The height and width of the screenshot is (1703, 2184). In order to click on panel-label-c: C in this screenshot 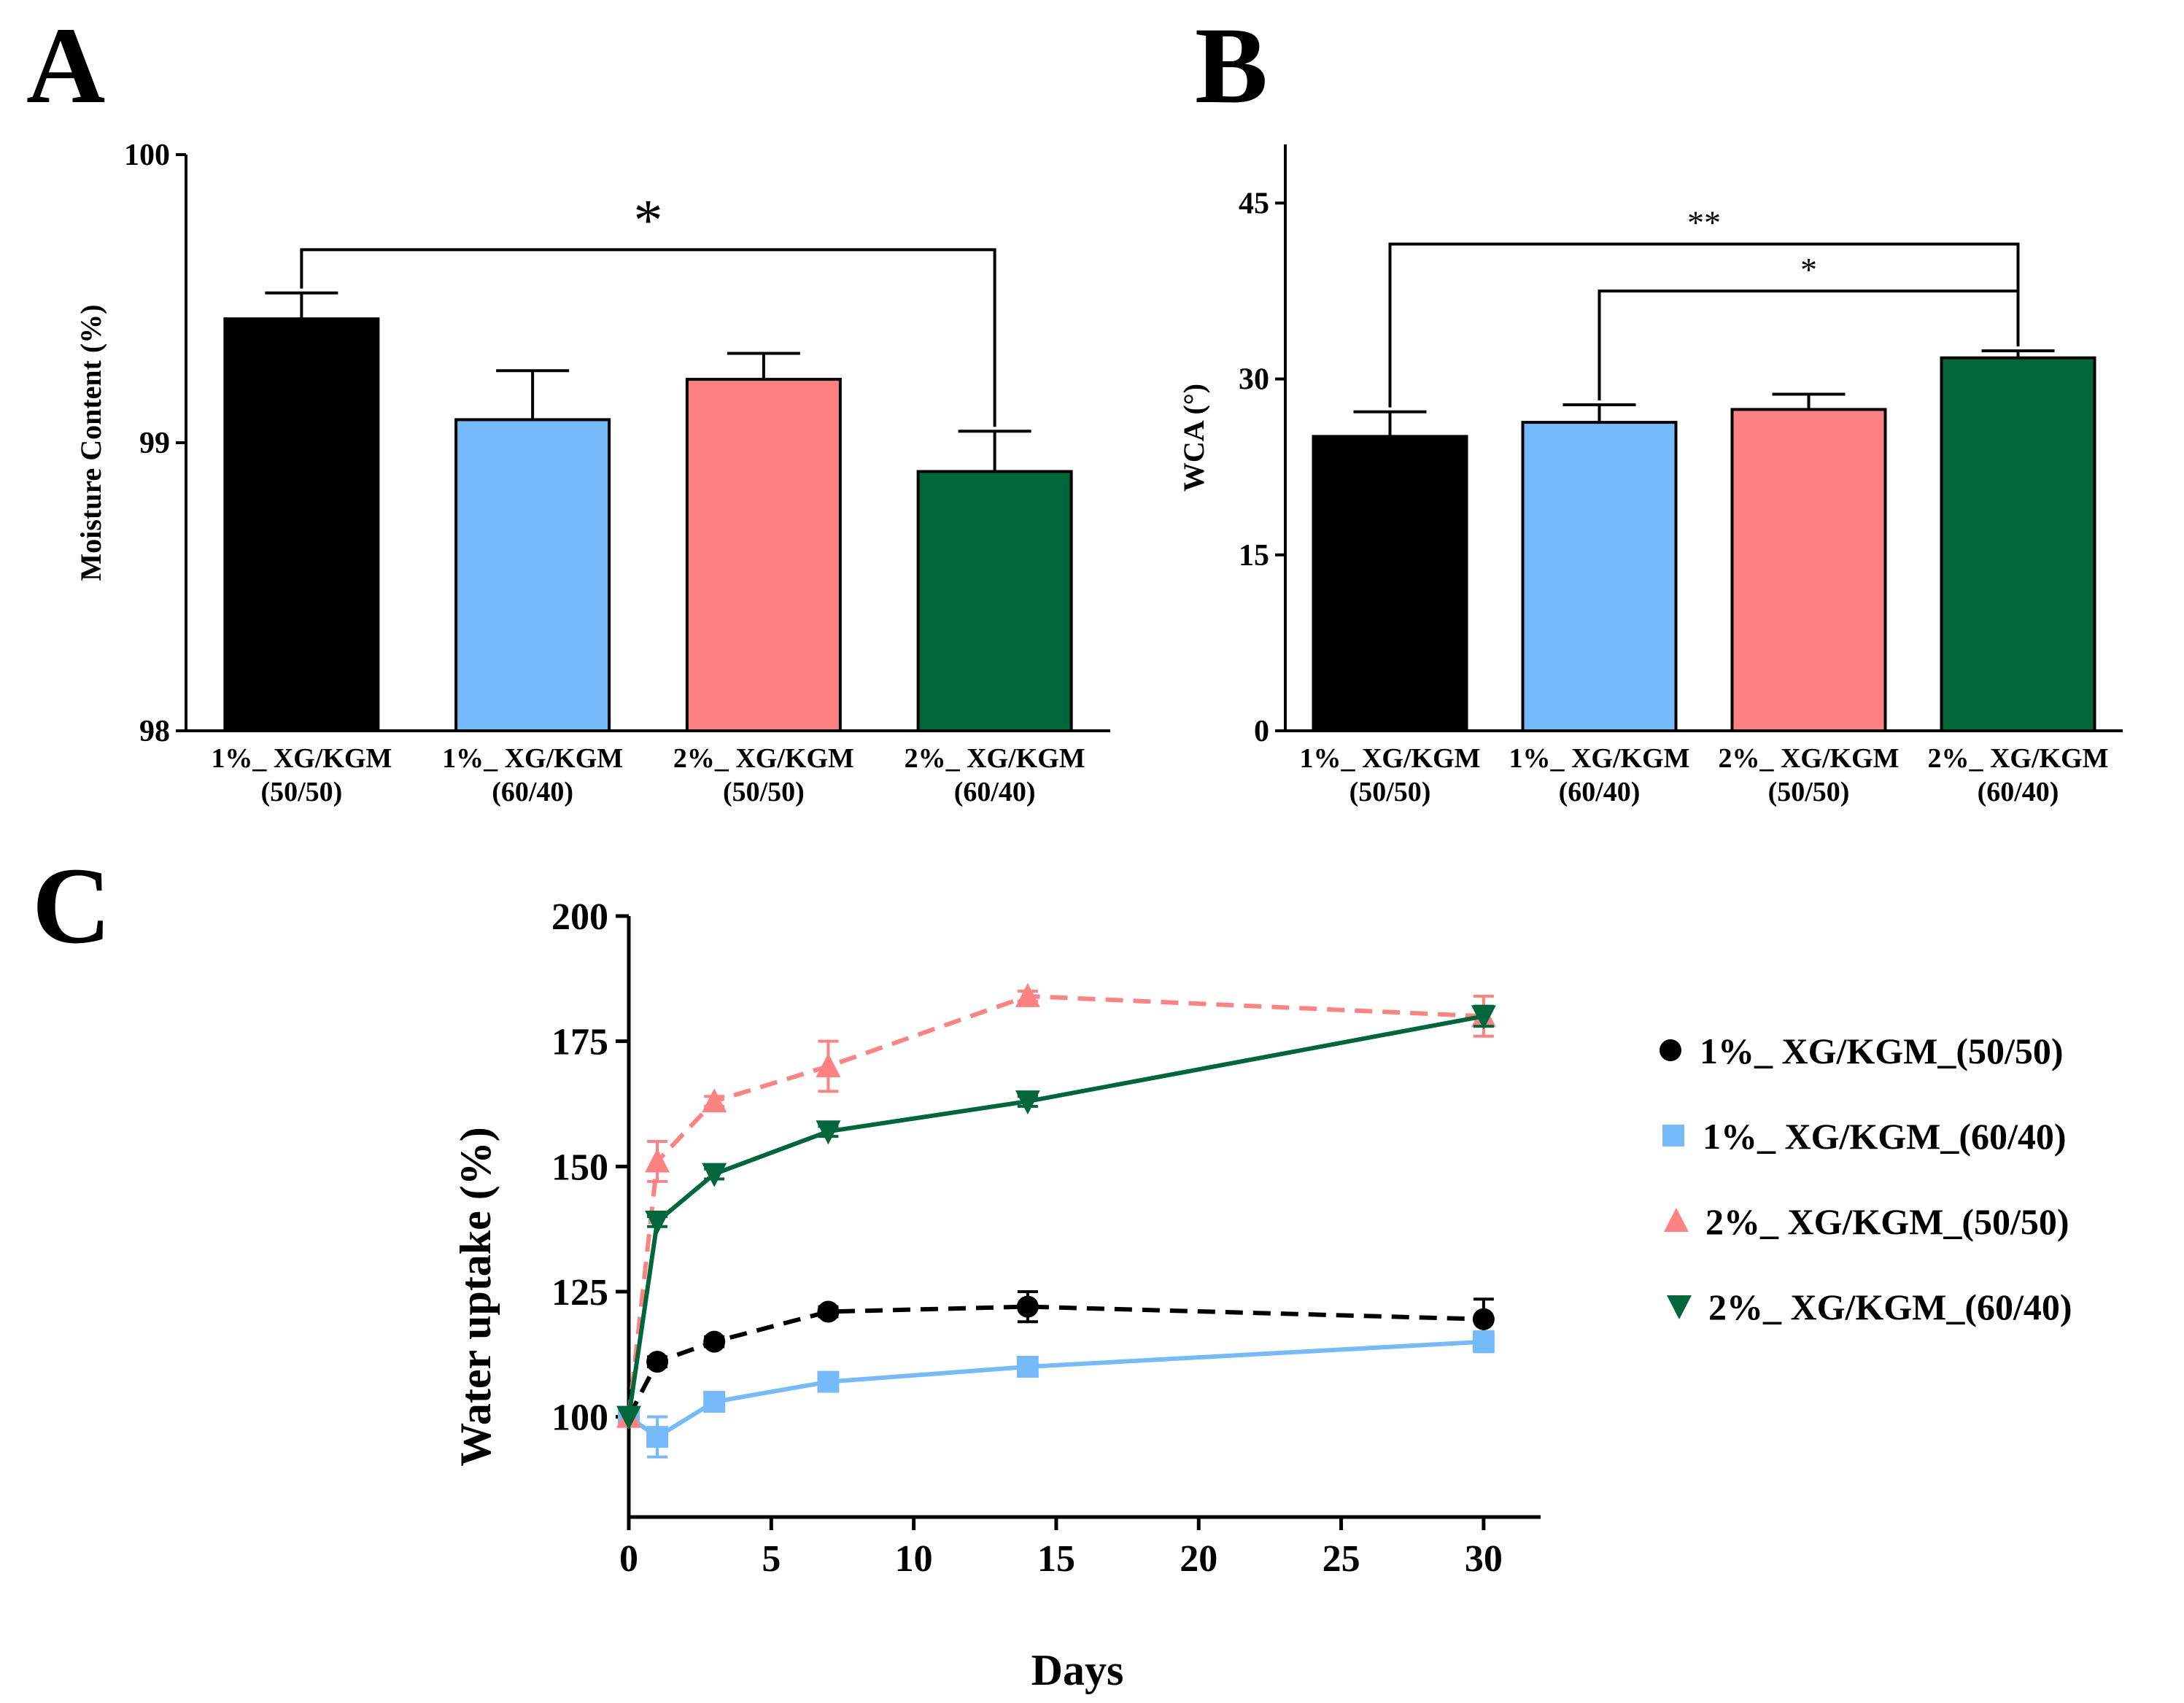, I will do `click(71, 905)`.